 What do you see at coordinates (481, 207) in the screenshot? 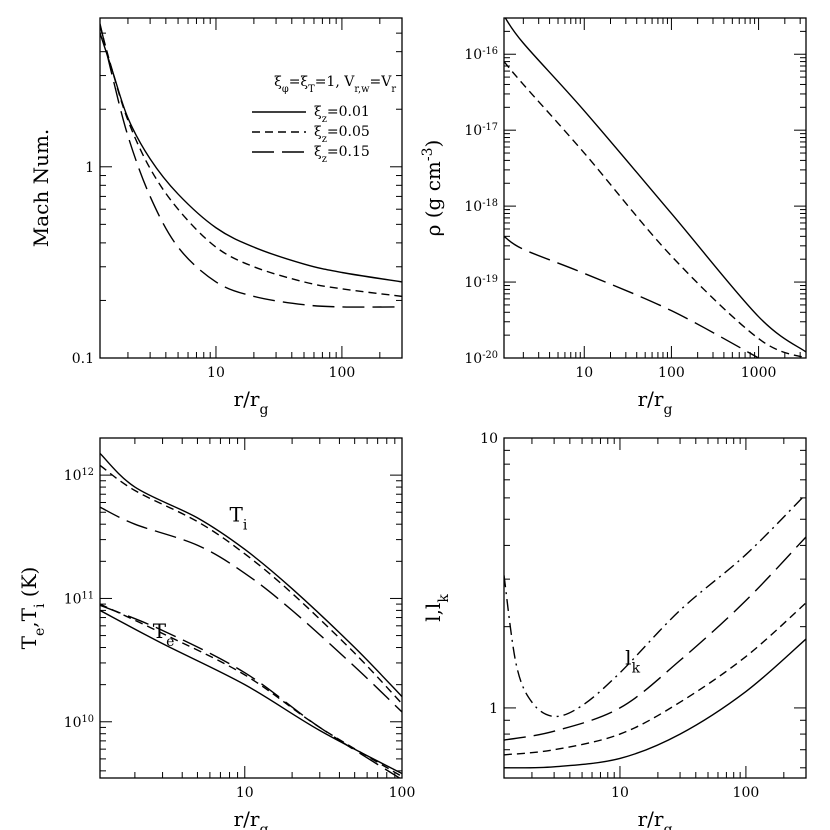
I see `y-tick-label: 10-18` at bounding box center [481, 207].